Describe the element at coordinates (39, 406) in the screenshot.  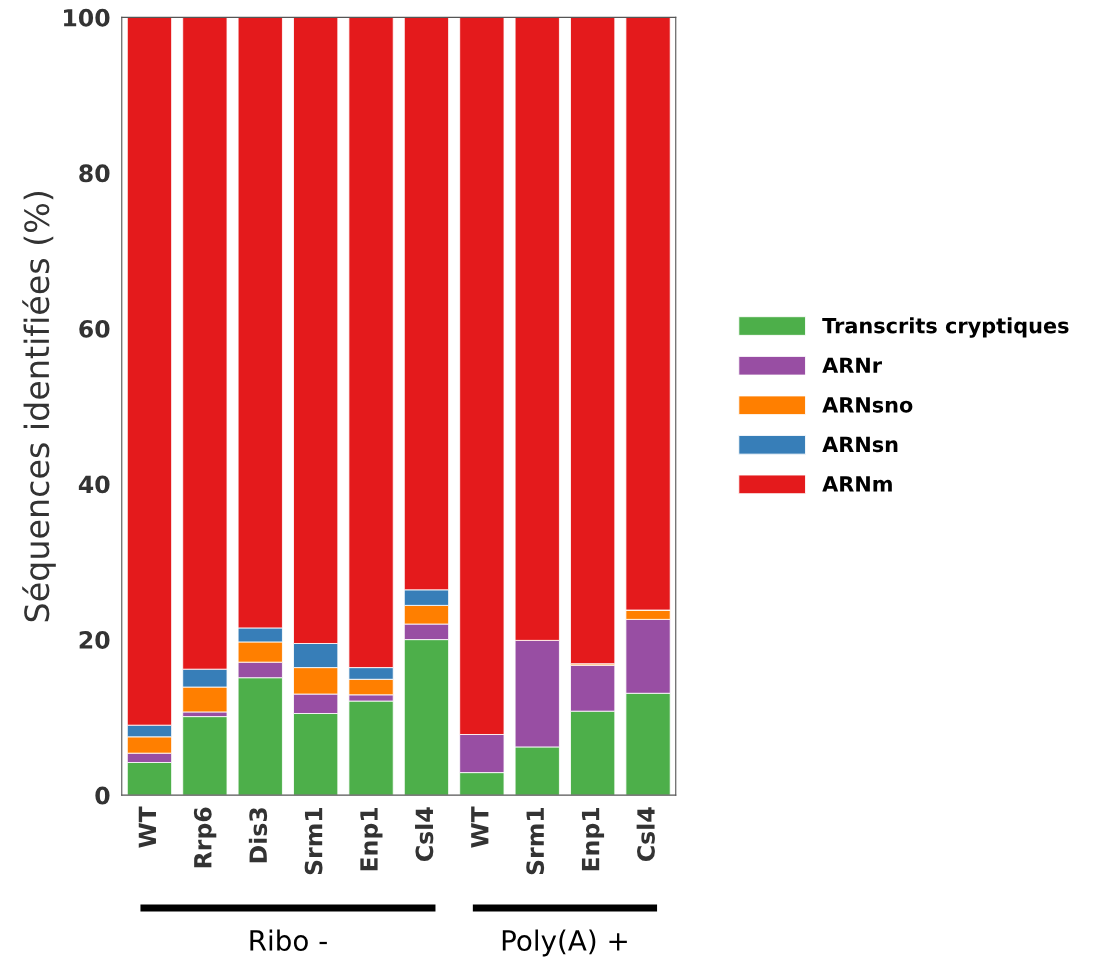
I see `y-axis-title: Séquences identifiées (%)` at that location.